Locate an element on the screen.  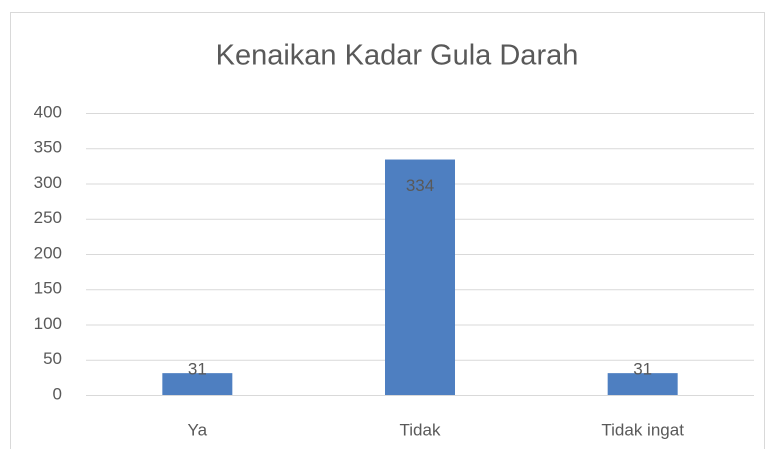
chart-title: Kenaikan Kadar Gula Darah is located at coordinates (397, 56).